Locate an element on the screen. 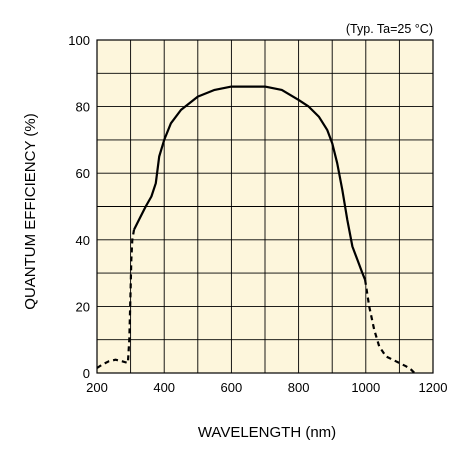 This screenshot has height=453, width=465. x-tick-label: 800 is located at coordinates (299, 387).